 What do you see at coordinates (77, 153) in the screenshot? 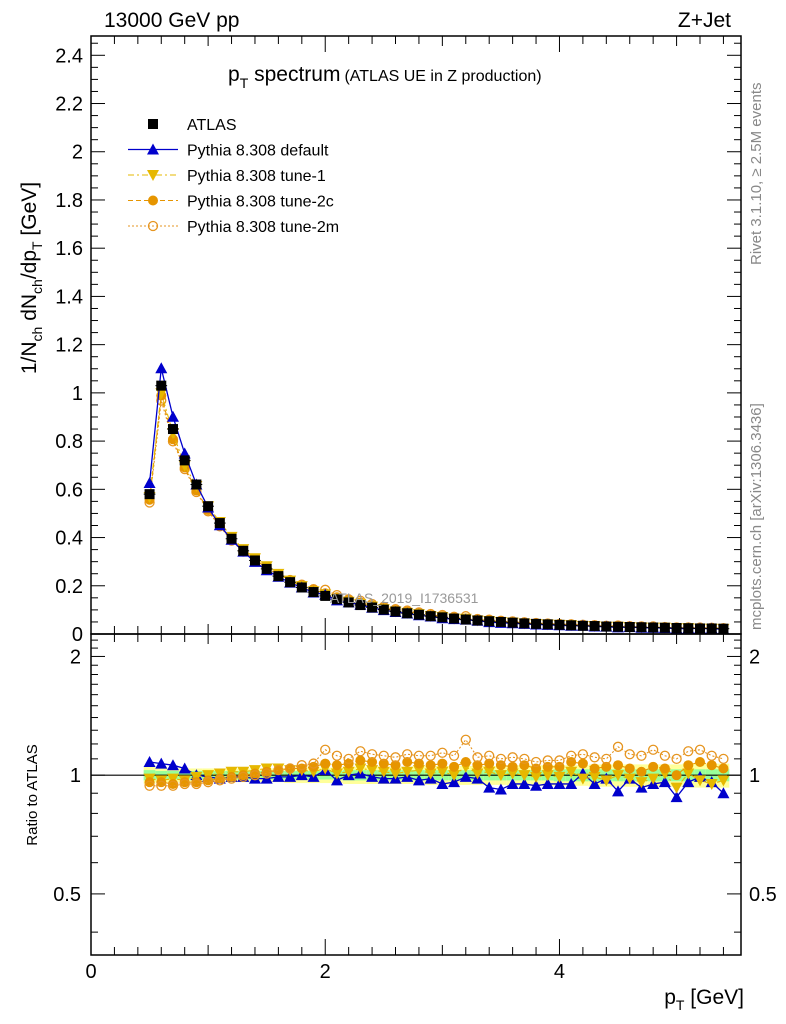
I see `main-y-tick-label: 2` at bounding box center [77, 153].